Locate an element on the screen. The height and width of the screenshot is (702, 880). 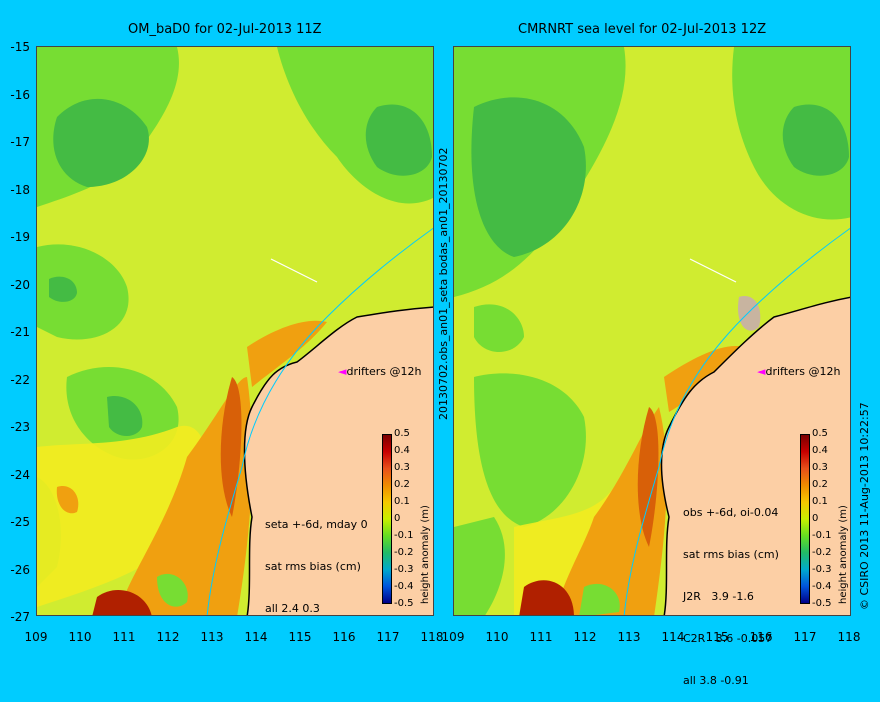
right-colorbar-label: height anomaly (m) is located at coordinates (843, 554).